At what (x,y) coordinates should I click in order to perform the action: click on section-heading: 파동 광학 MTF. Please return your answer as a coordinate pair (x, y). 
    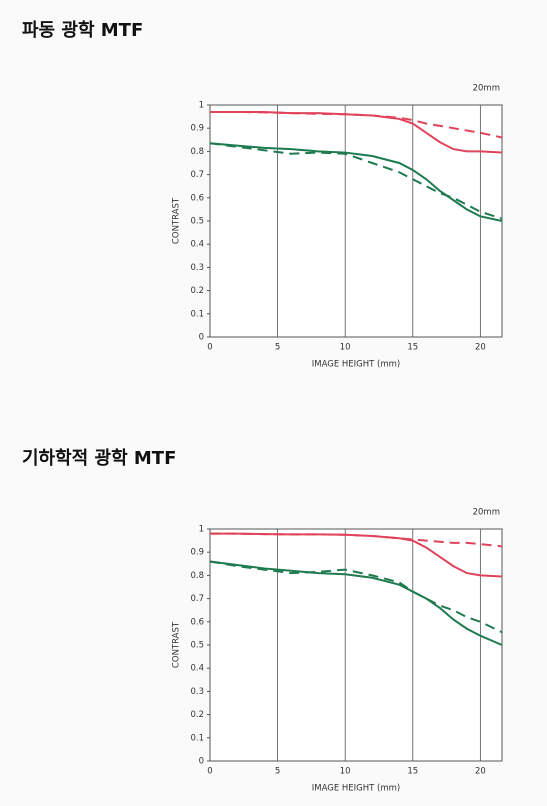
    Looking at the image, I should click on (82, 30).